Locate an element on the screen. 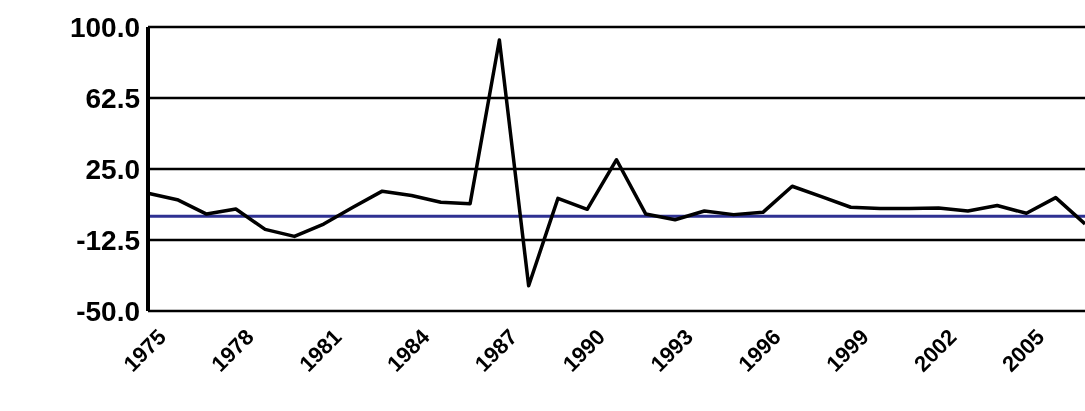 The width and height of the screenshot is (1085, 411). y-tick-label: -50.0 is located at coordinates (108, 311).